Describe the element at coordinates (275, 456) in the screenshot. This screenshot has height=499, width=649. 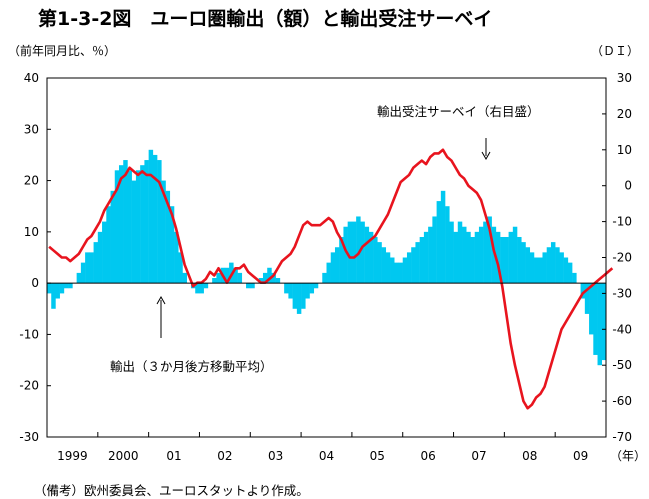
I see `x-tick-label: 03` at that location.